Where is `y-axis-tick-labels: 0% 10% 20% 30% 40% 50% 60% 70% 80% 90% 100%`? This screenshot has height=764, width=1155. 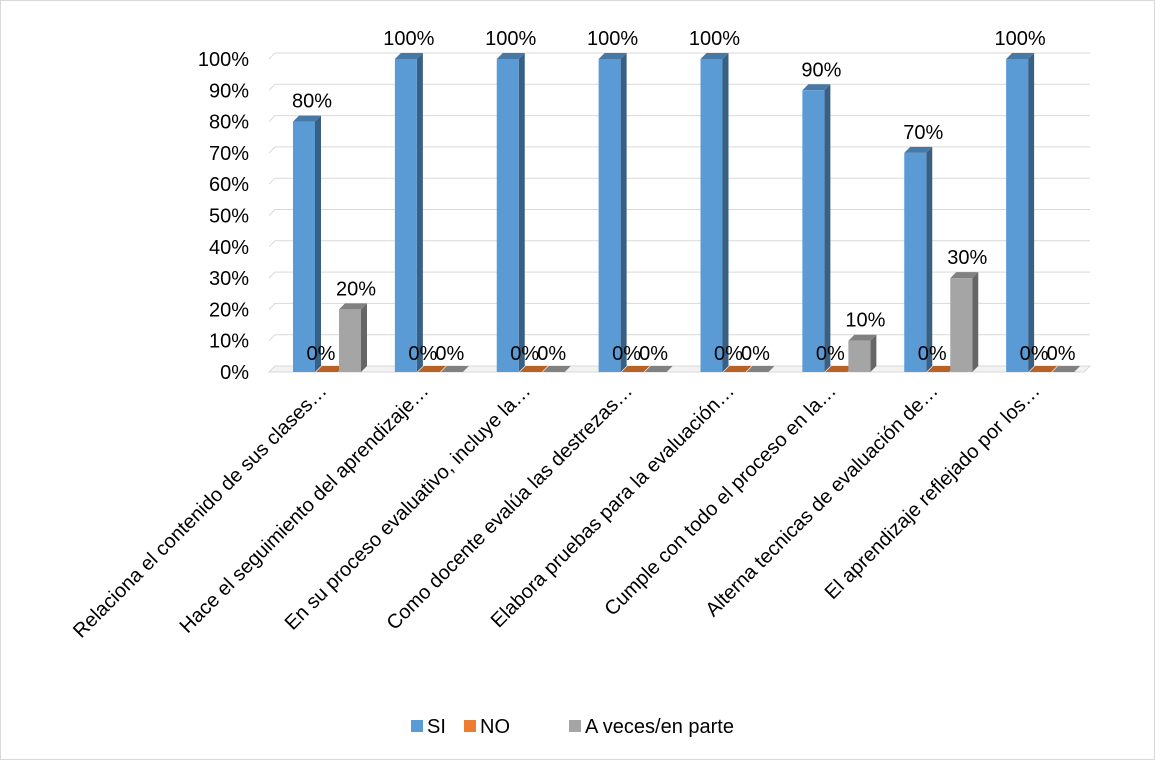 y-axis-tick-labels: 0% 10% 20% 30% 40% 50% 60% 70% 80% 90% 100% is located at coordinates (223, 216).